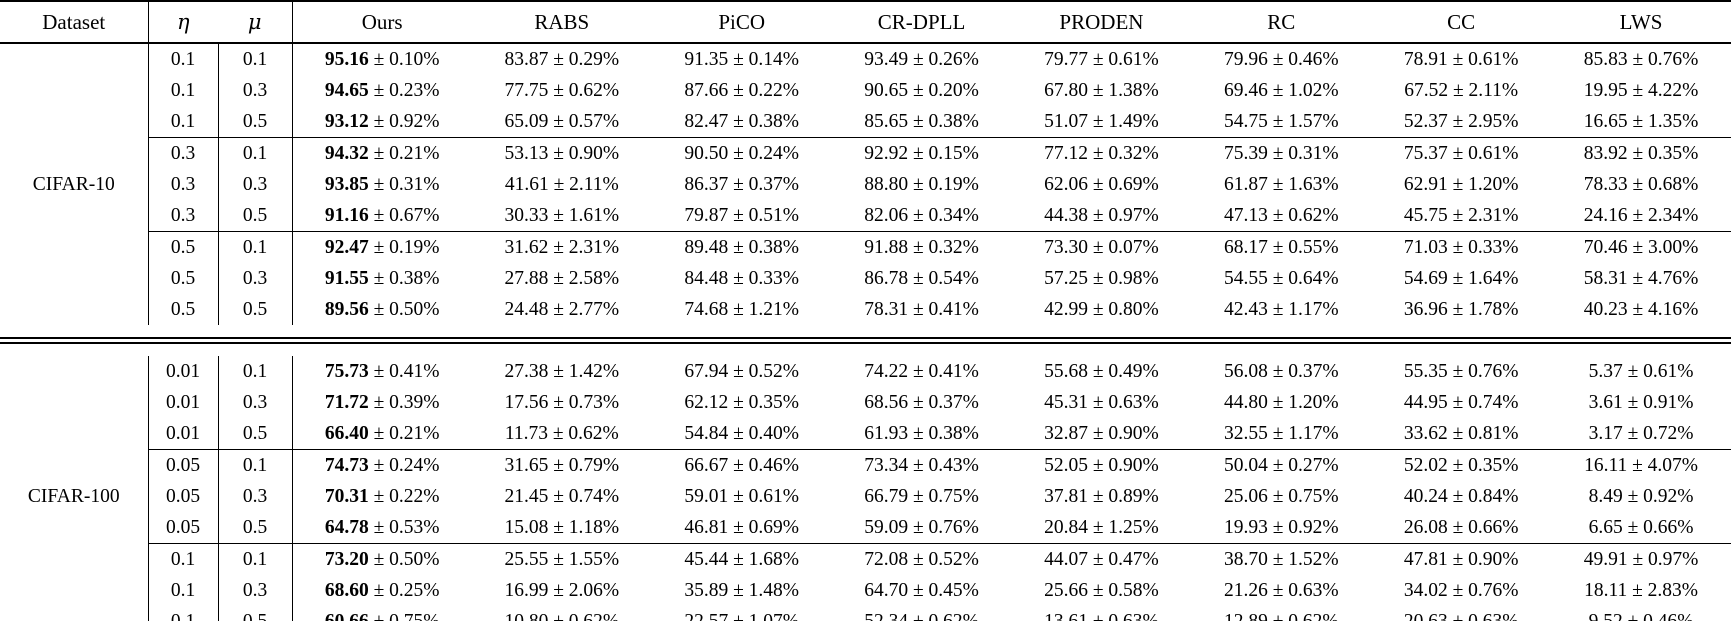 This screenshot has height=621, width=1731. I want to click on cell-rc: 44.80 ± 1.20%, so click(1281, 402).